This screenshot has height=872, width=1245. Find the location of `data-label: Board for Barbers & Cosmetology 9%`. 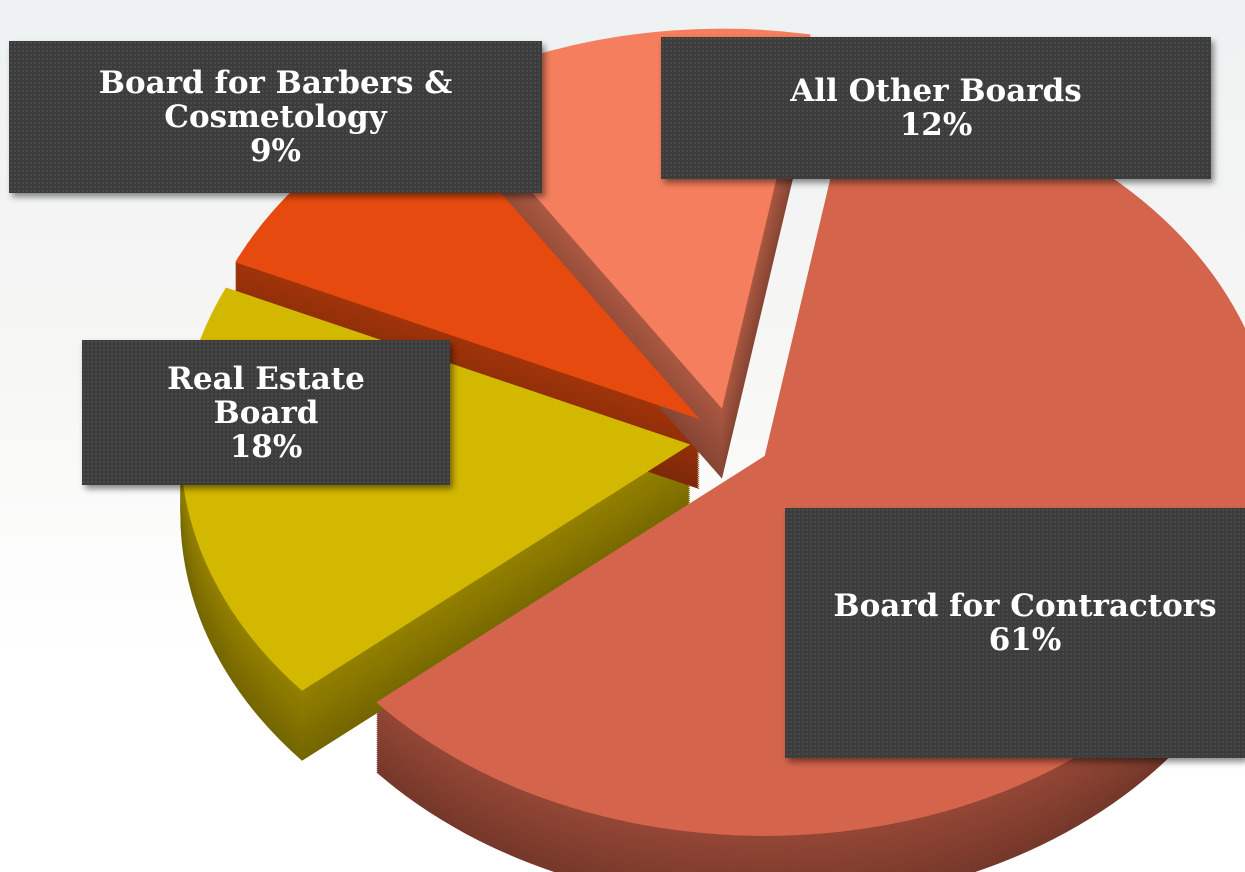

data-label: Board for Barbers & Cosmetology 9% is located at coordinates (275, 117).